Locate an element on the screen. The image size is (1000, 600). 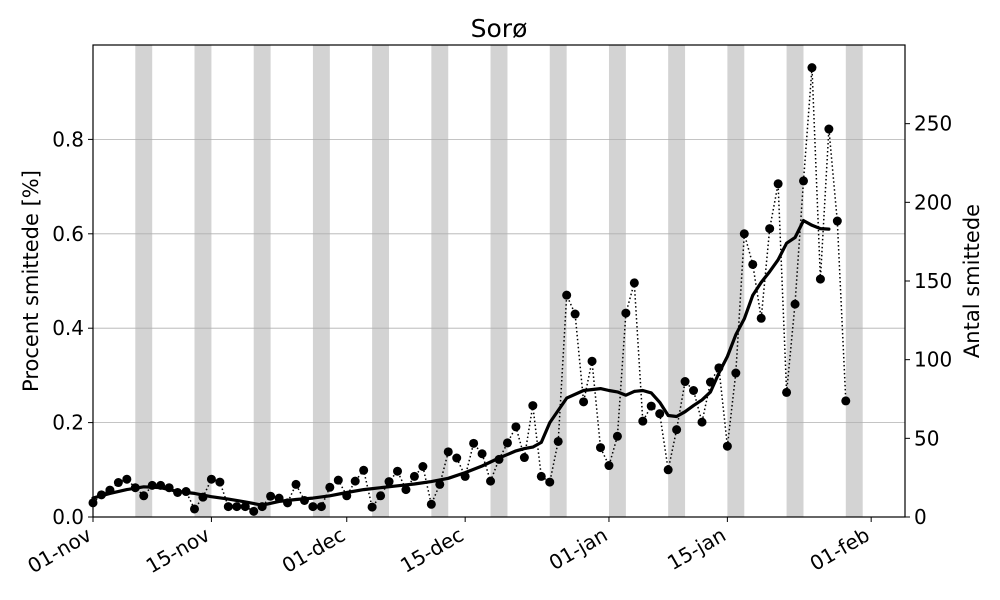
y-tick-label: 0.8 is located at coordinates (68, 139).